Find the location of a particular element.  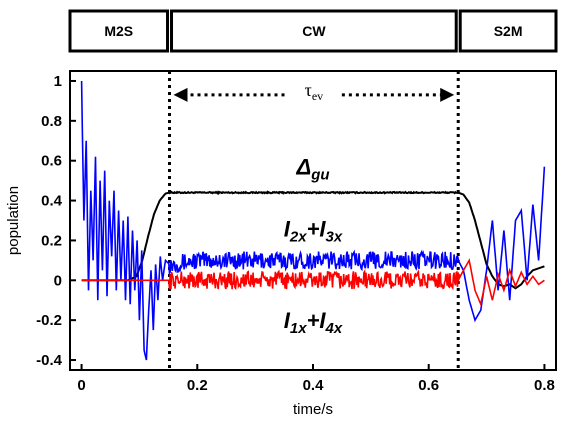

x-axis-label: time/s is located at coordinates (313, 409).